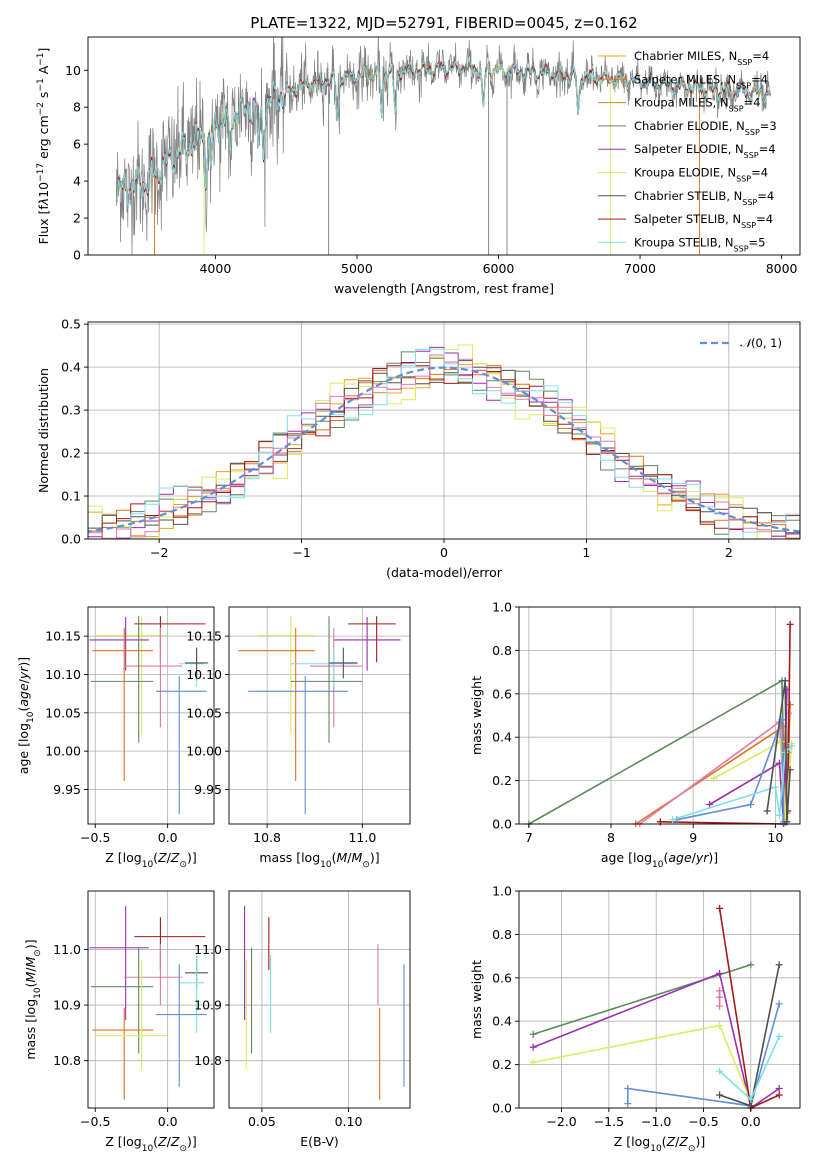  What do you see at coordinates (640, 268) in the screenshot?
I see `x-tick-label: 7000` at bounding box center [640, 268].